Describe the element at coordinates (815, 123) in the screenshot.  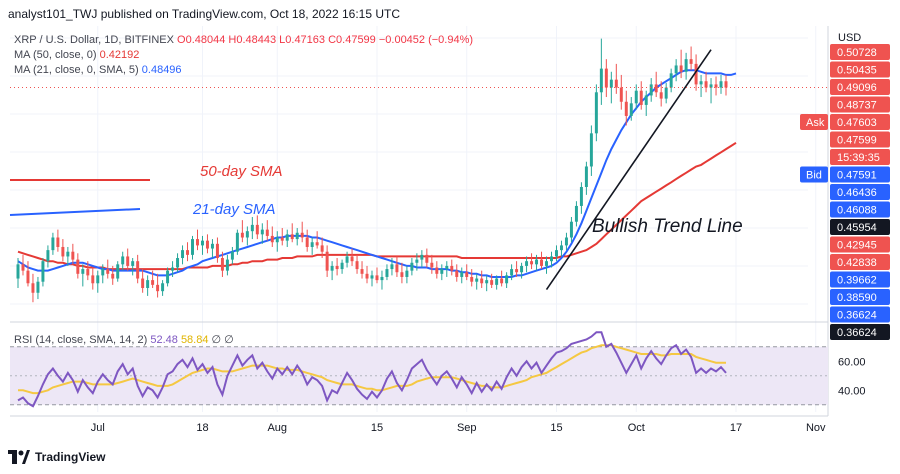
I see `ask-tag: Ask` at that location.